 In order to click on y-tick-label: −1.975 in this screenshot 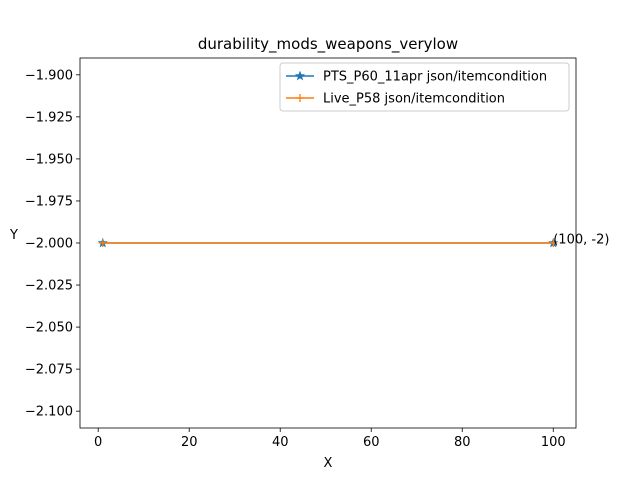, I will do `click(49, 201)`.